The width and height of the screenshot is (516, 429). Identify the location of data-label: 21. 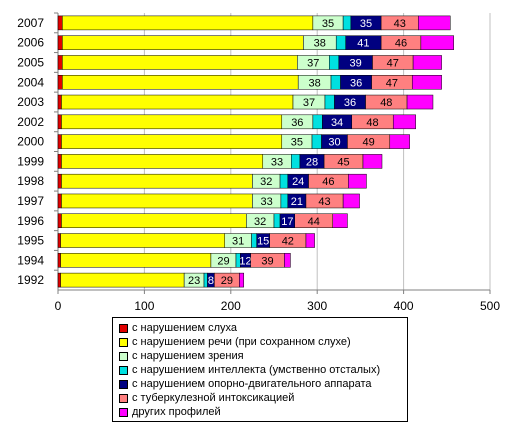
(297, 202).